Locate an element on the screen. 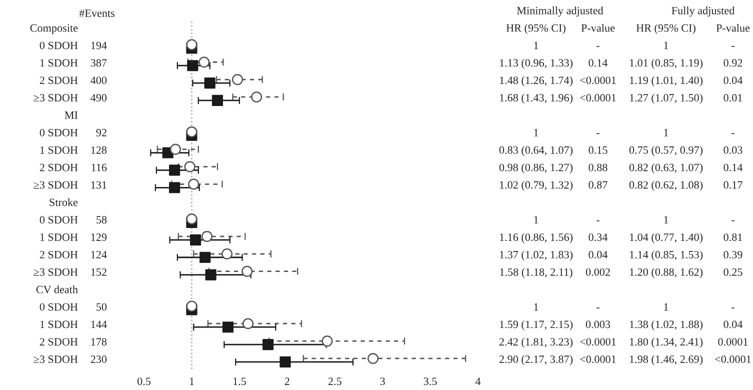  text: 1.13 (0.96, 1.33) is located at coordinates (536, 63).